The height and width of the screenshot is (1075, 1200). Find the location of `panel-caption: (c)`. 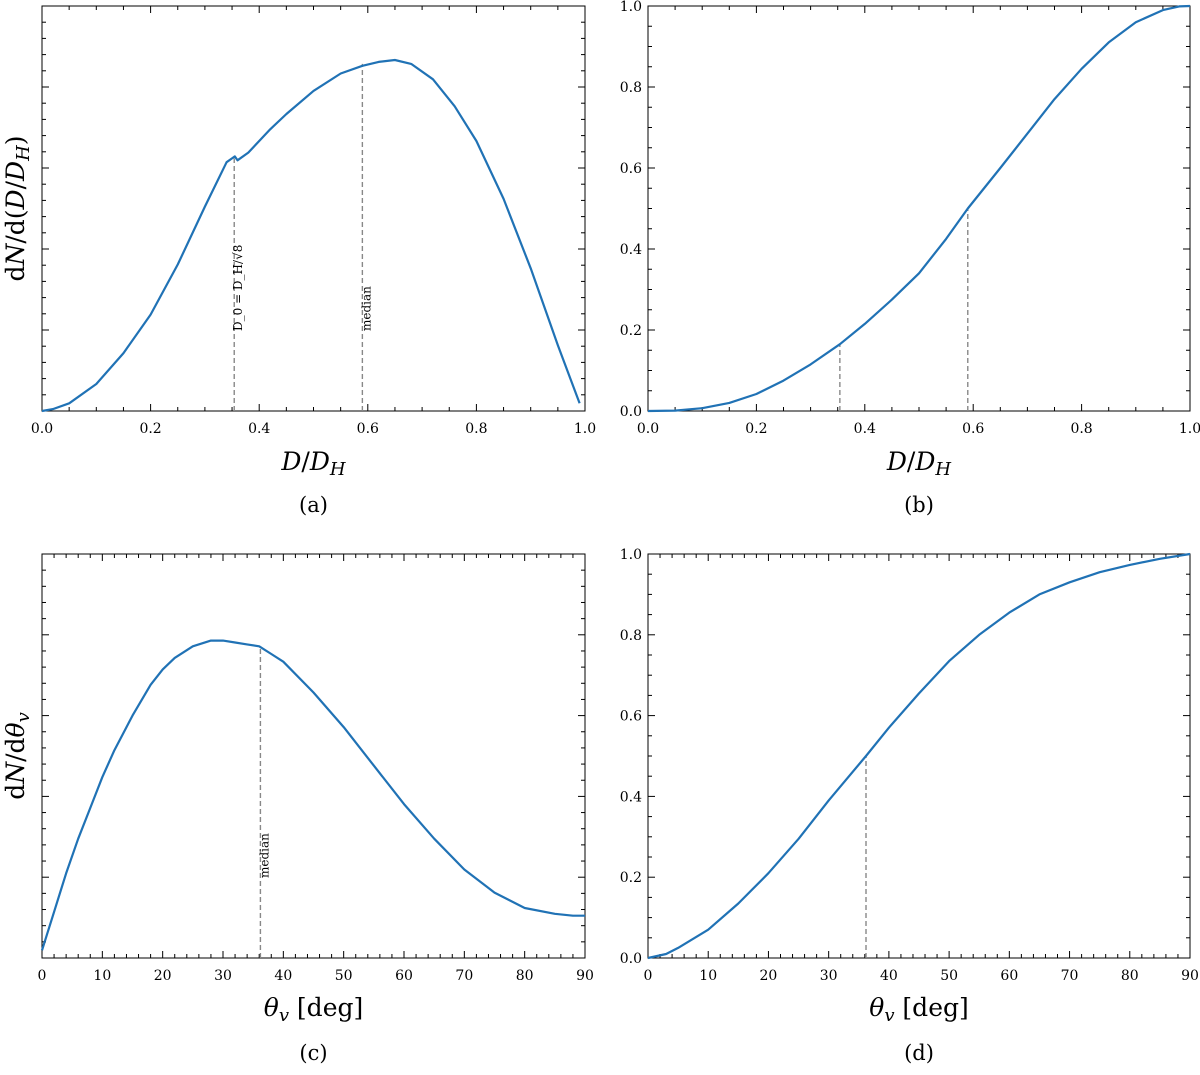

panel-caption: (c) is located at coordinates (313, 1053).